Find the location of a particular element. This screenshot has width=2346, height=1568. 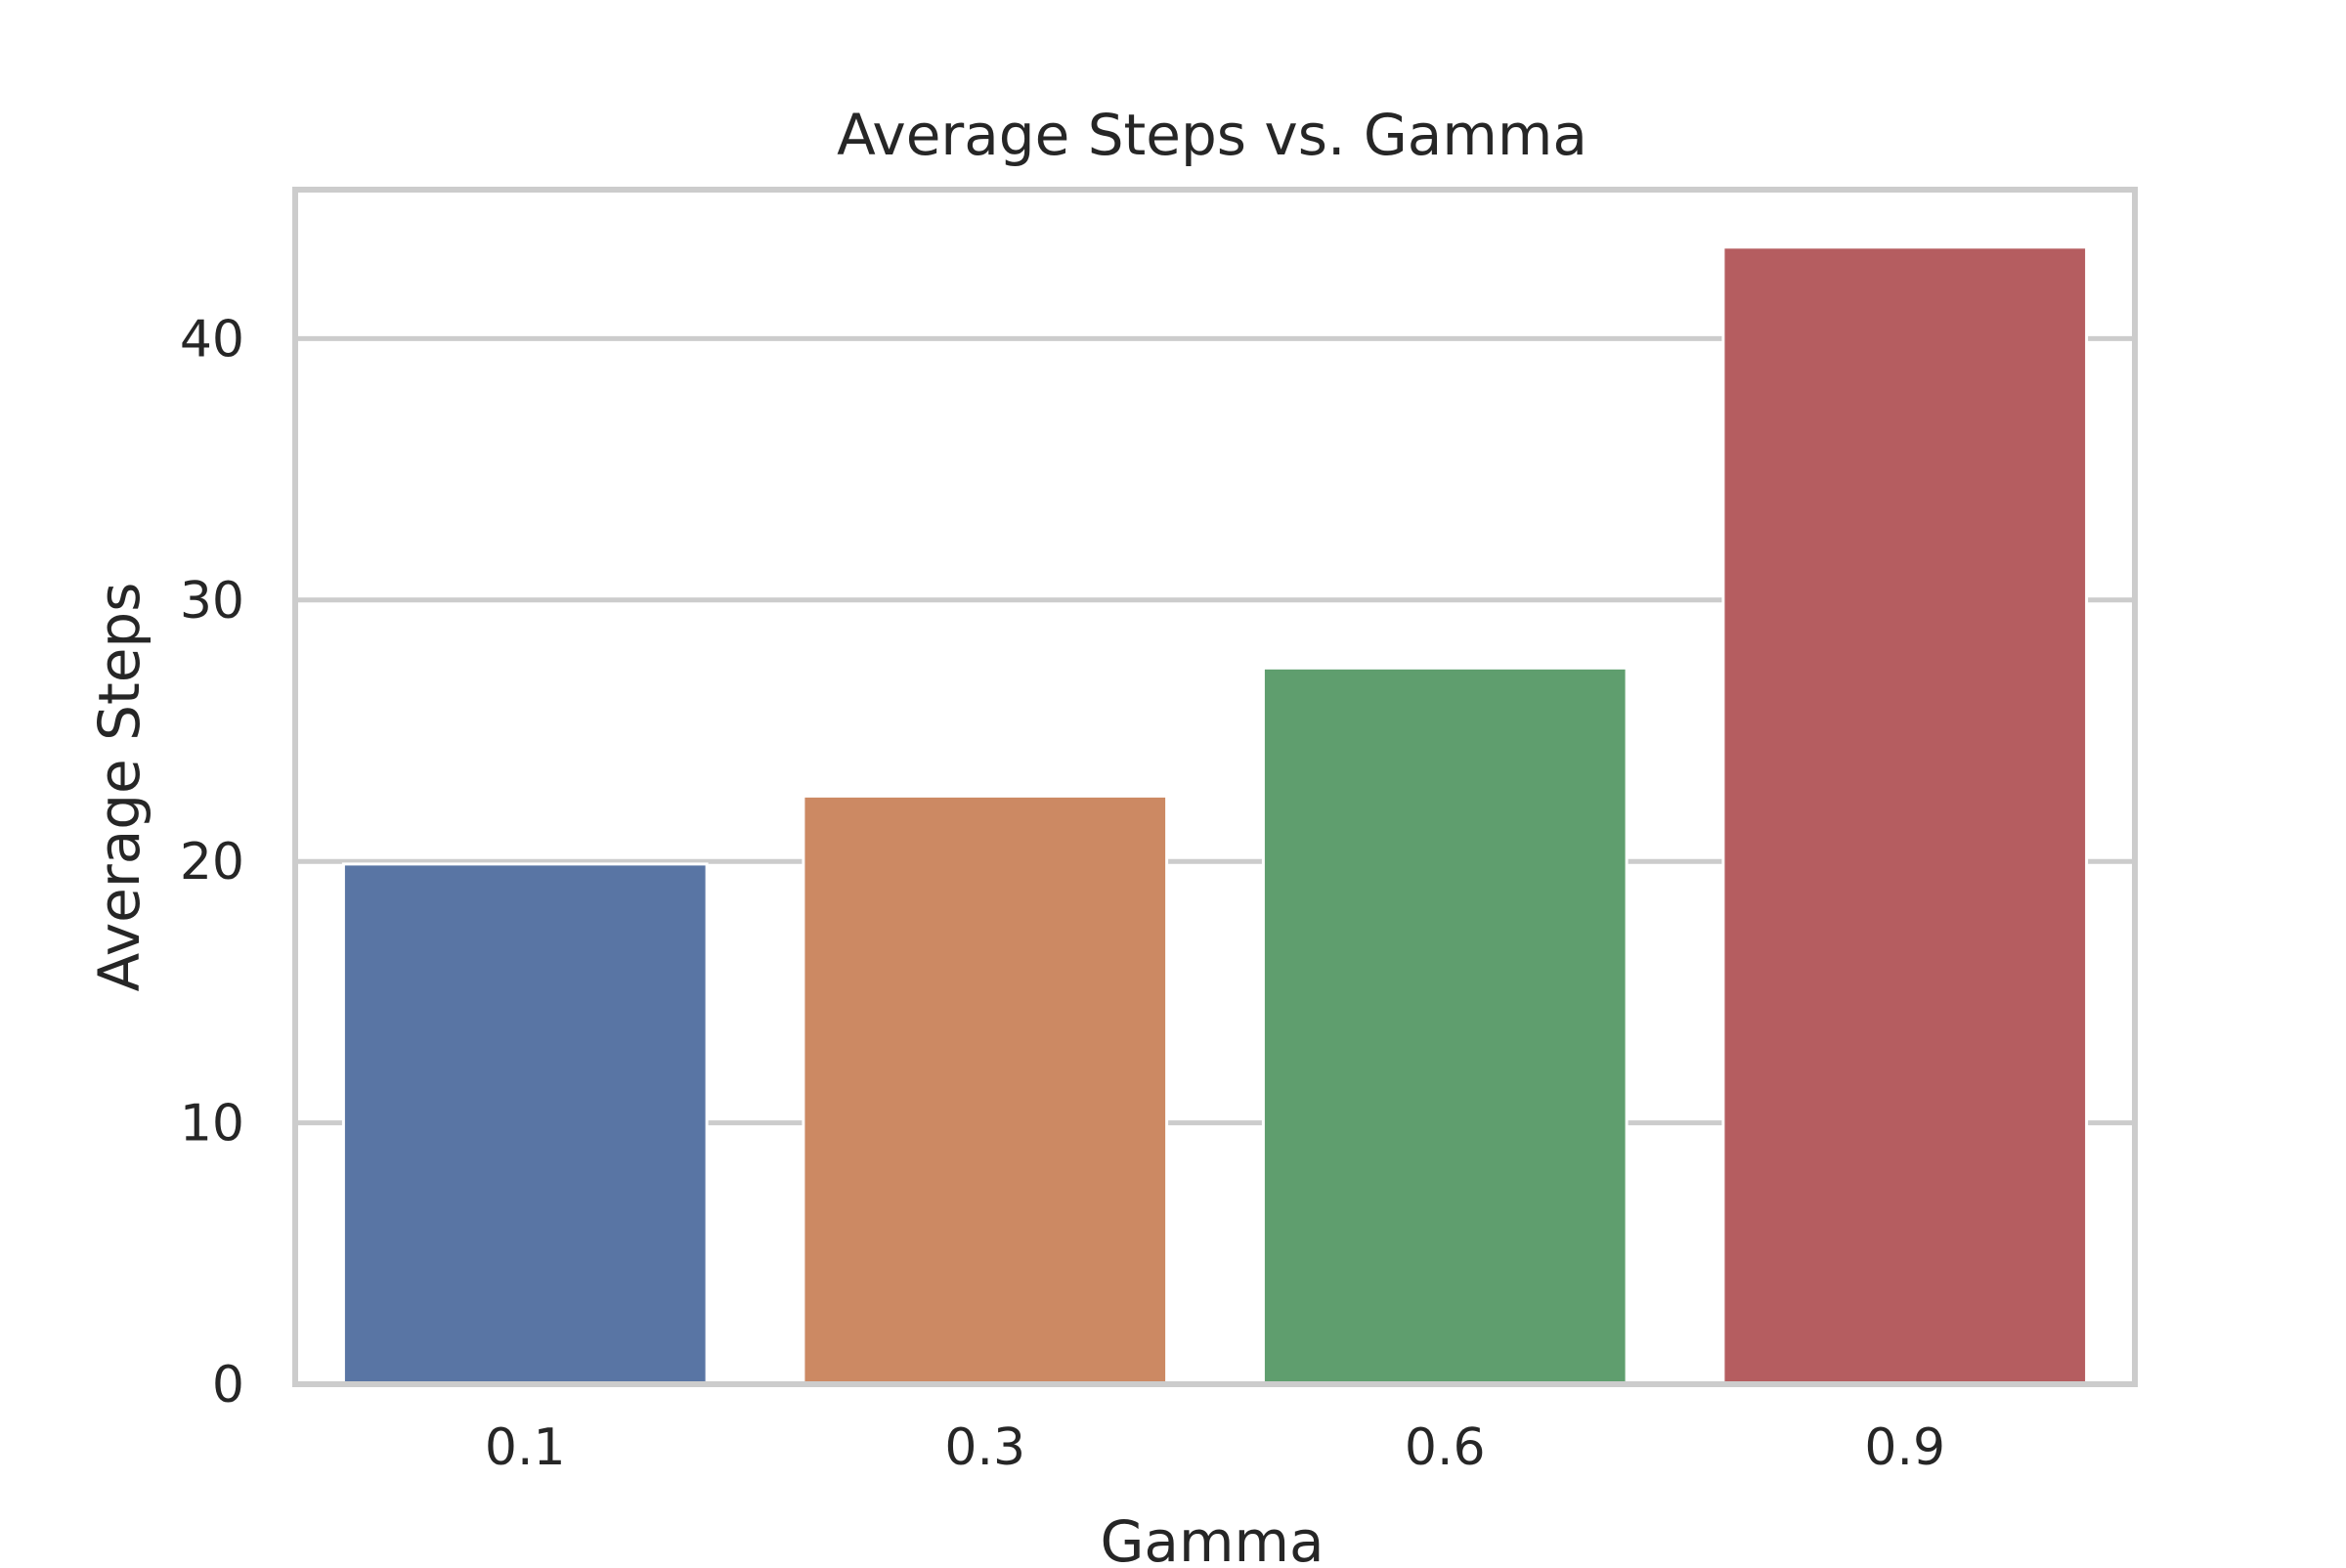

y-tick-label: 20 is located at coordinates (212, 863).